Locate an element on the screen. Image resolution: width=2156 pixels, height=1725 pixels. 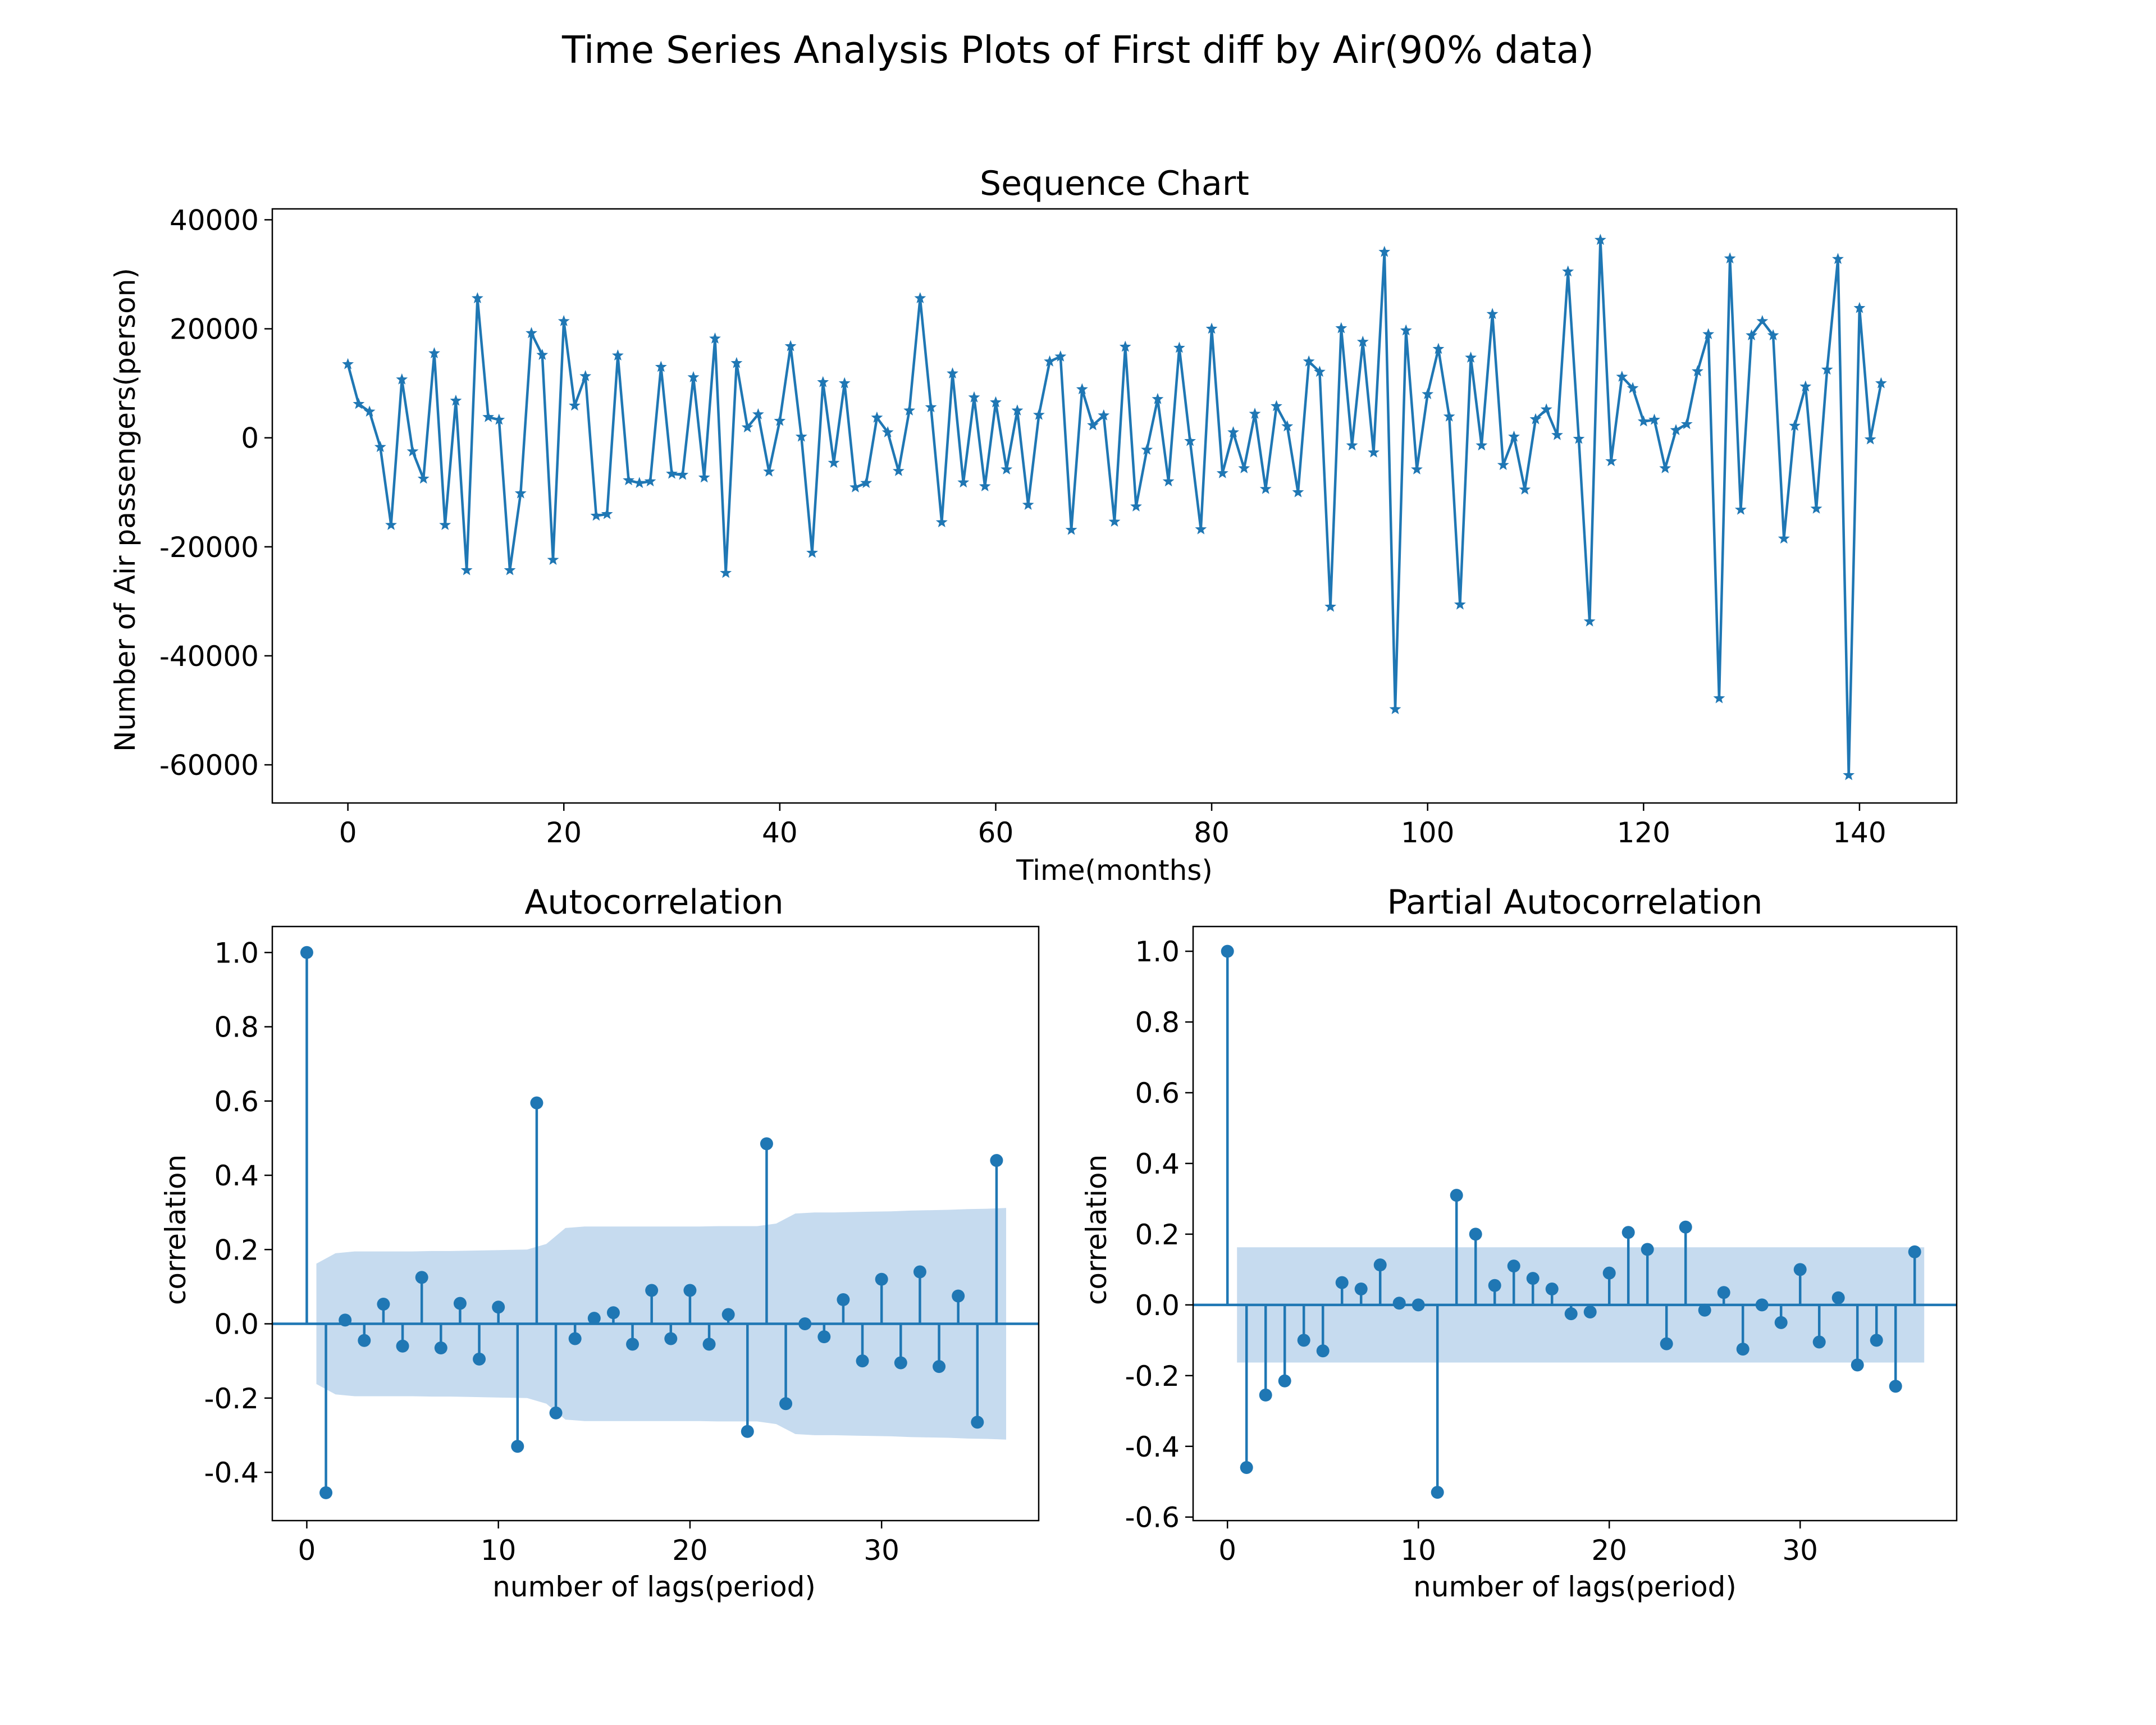
y-tick-label: -0.2 is located at coordinates (231, 1398).